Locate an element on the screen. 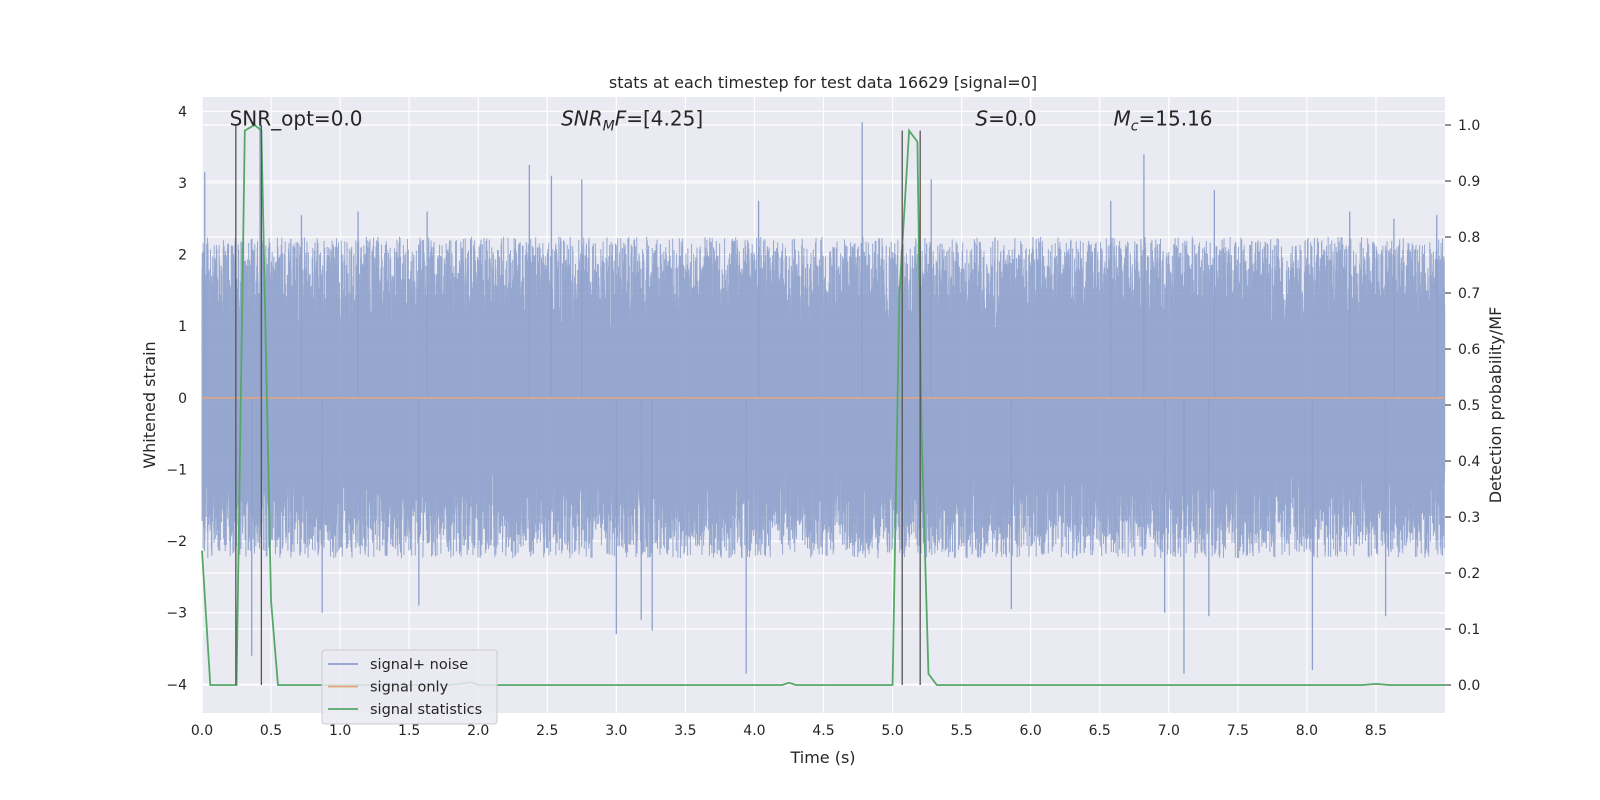 The height and width of the screenshot is (800, 1600). y-right-tick-label: 0.4 is located at coordinates (1469, 462).